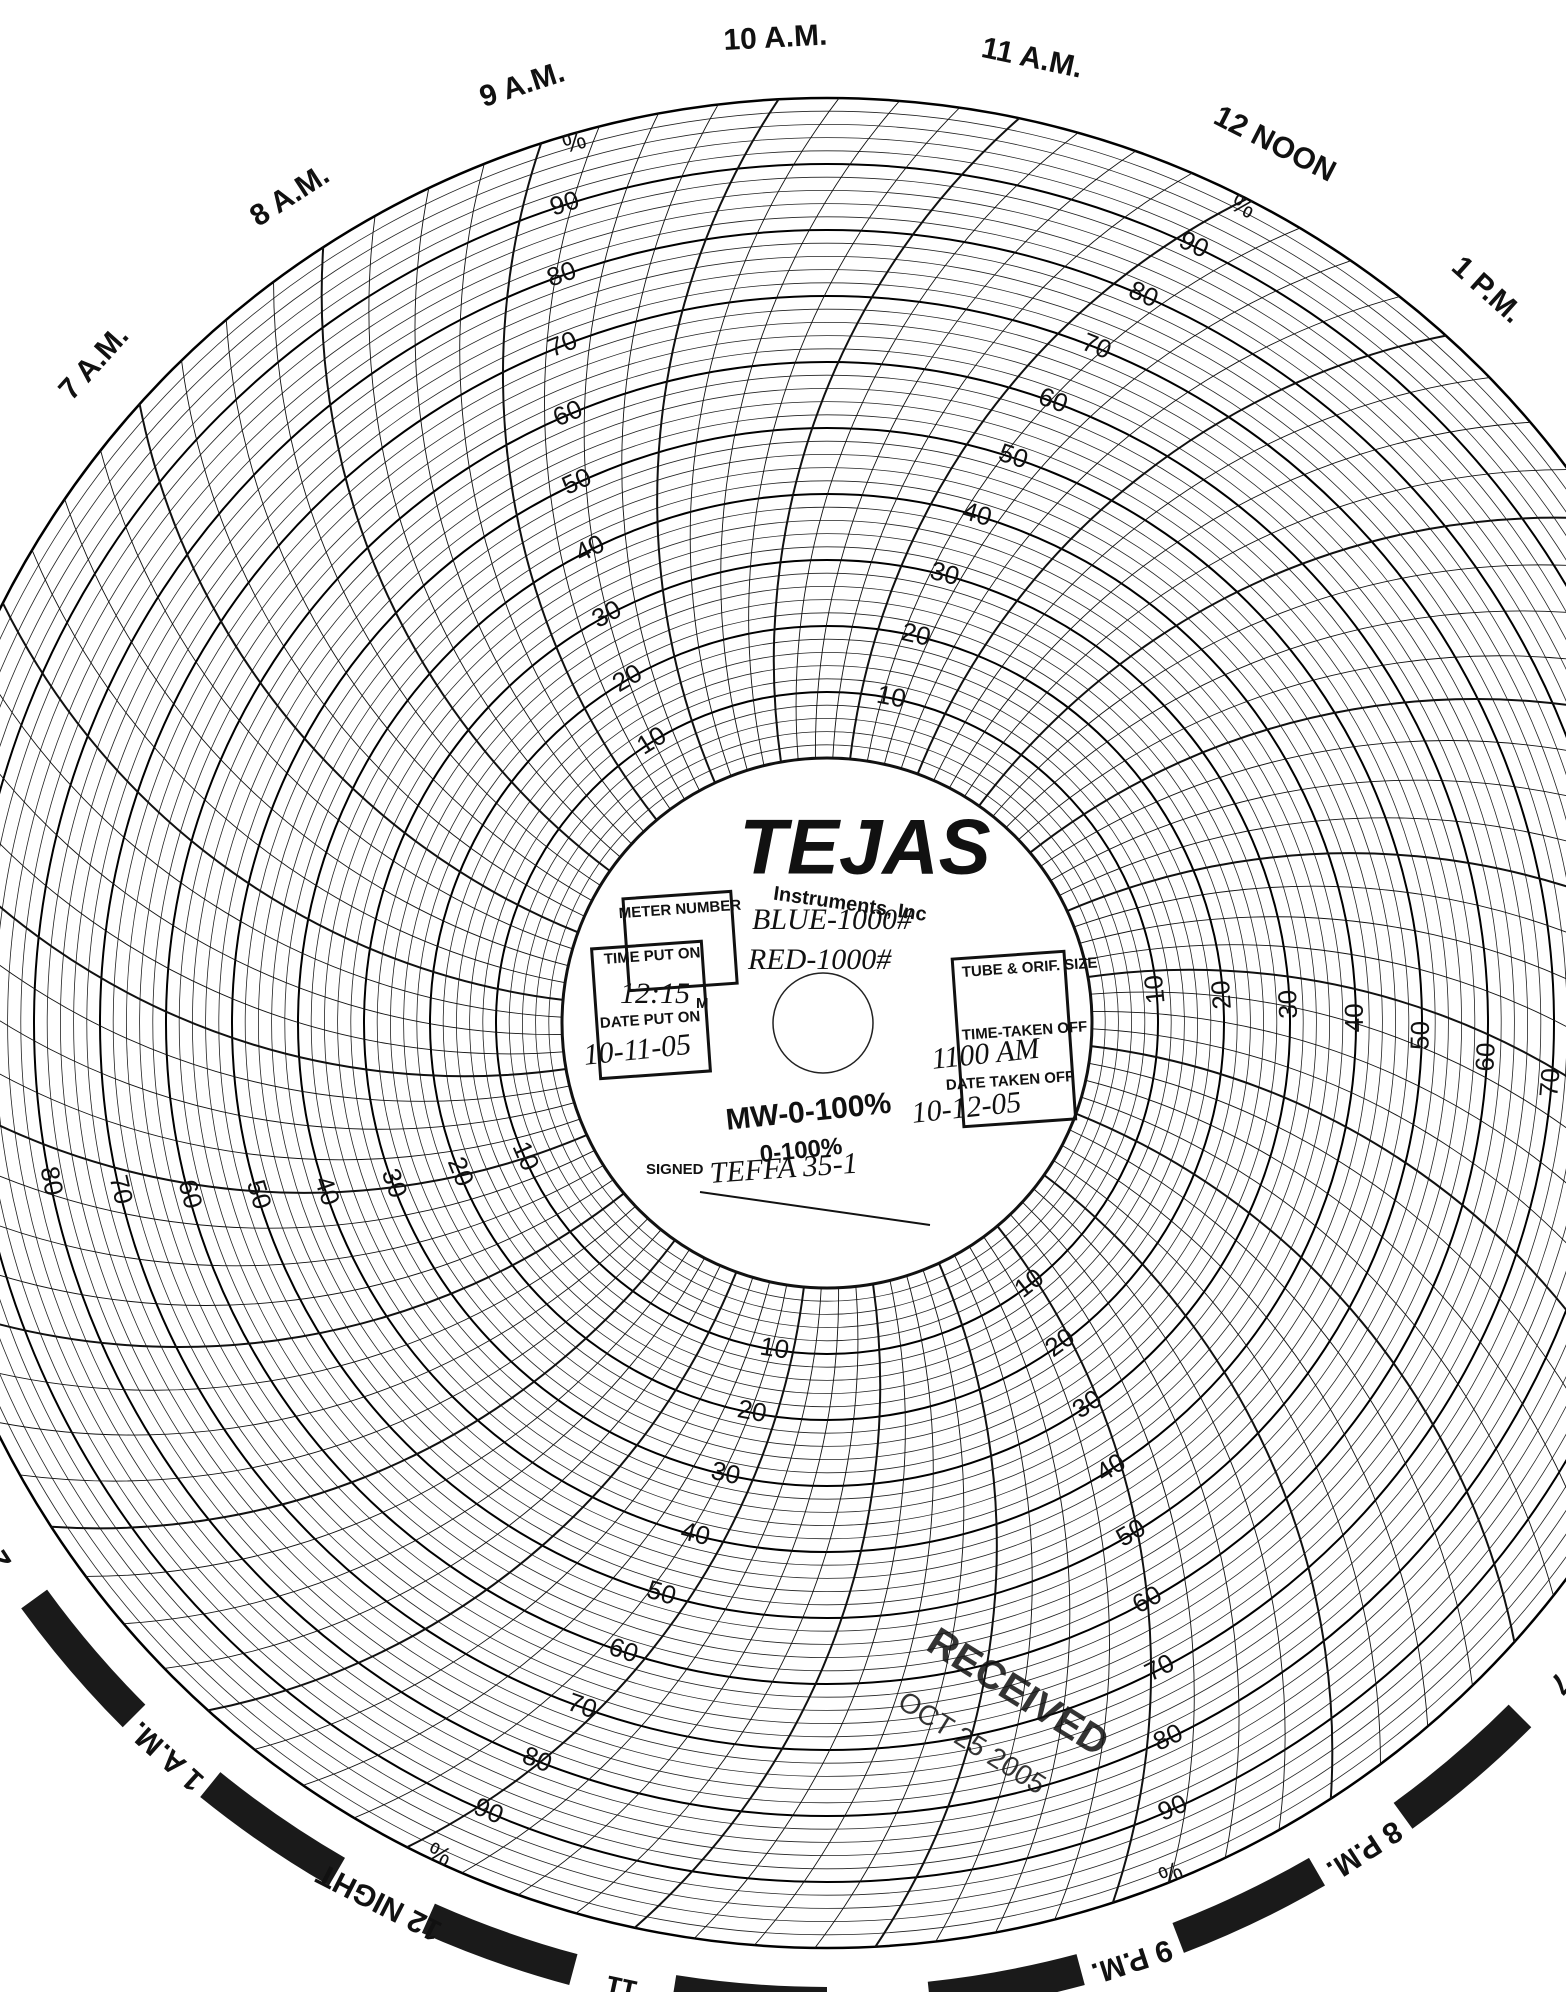  I want to click on signature-line, so click(815, 1208).